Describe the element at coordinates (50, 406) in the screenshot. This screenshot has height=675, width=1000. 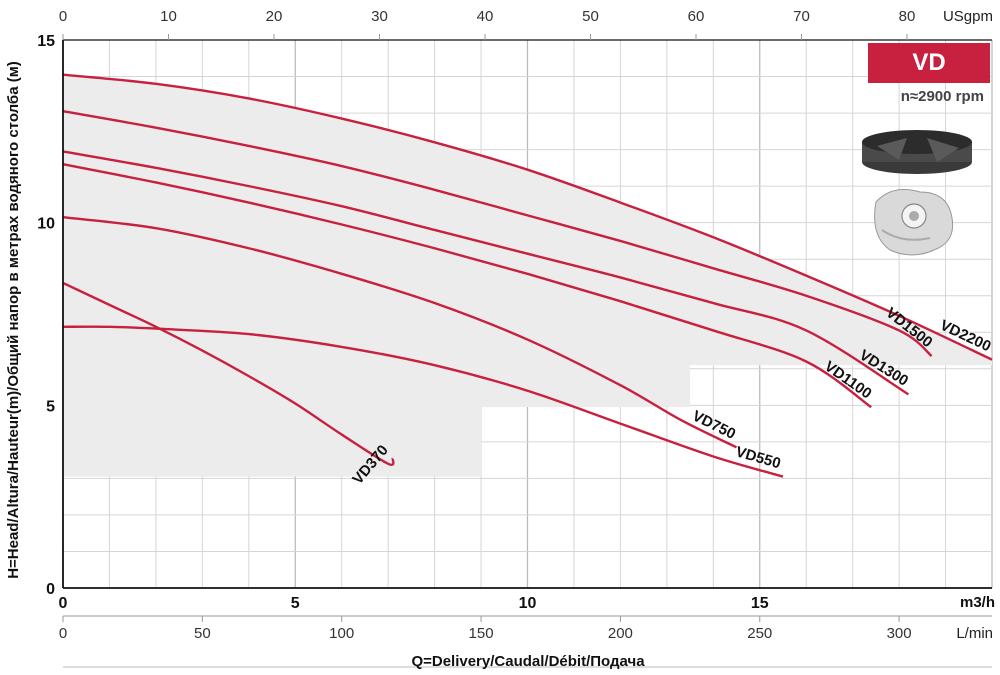
I see `y-tick-label: 5` at that location.